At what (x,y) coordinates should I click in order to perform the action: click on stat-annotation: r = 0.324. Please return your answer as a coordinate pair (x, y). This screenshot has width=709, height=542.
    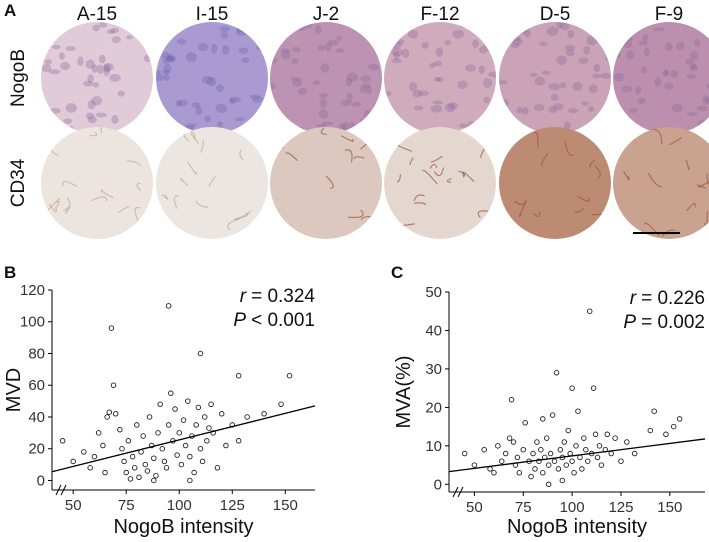
    Looking at the image, I should click on (278, 296).